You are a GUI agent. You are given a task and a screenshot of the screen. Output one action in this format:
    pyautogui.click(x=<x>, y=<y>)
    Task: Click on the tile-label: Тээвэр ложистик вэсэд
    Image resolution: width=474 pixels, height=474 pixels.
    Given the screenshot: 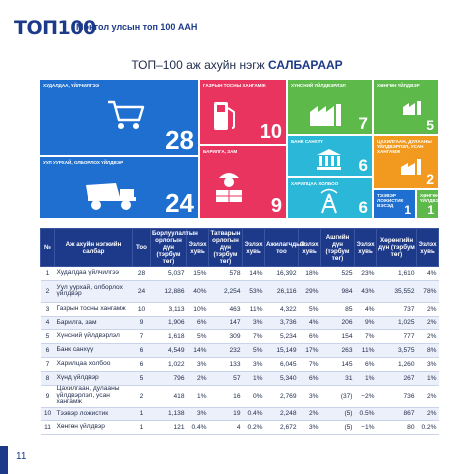 What is the action you would take?
    pyautogui.click(x=390, y=201)
    